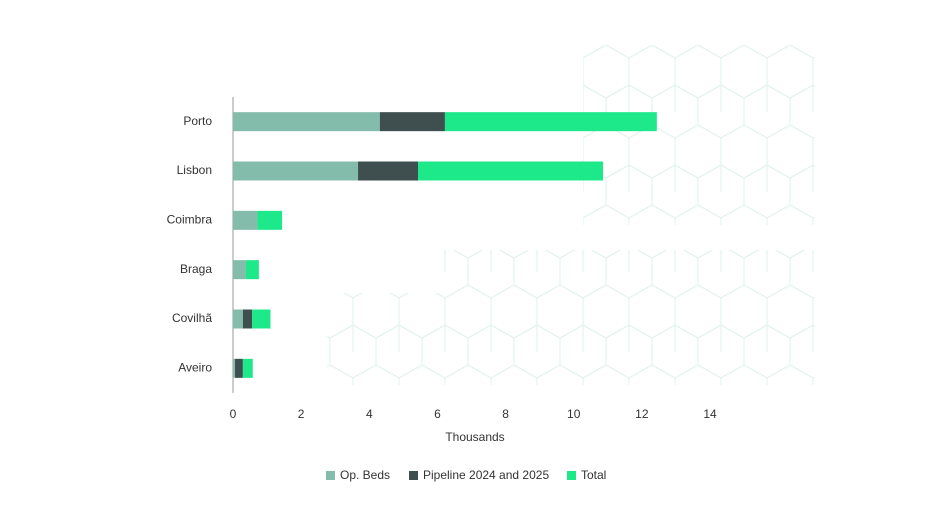  I want to click on x-tick-label: 4, so click(369, 414).